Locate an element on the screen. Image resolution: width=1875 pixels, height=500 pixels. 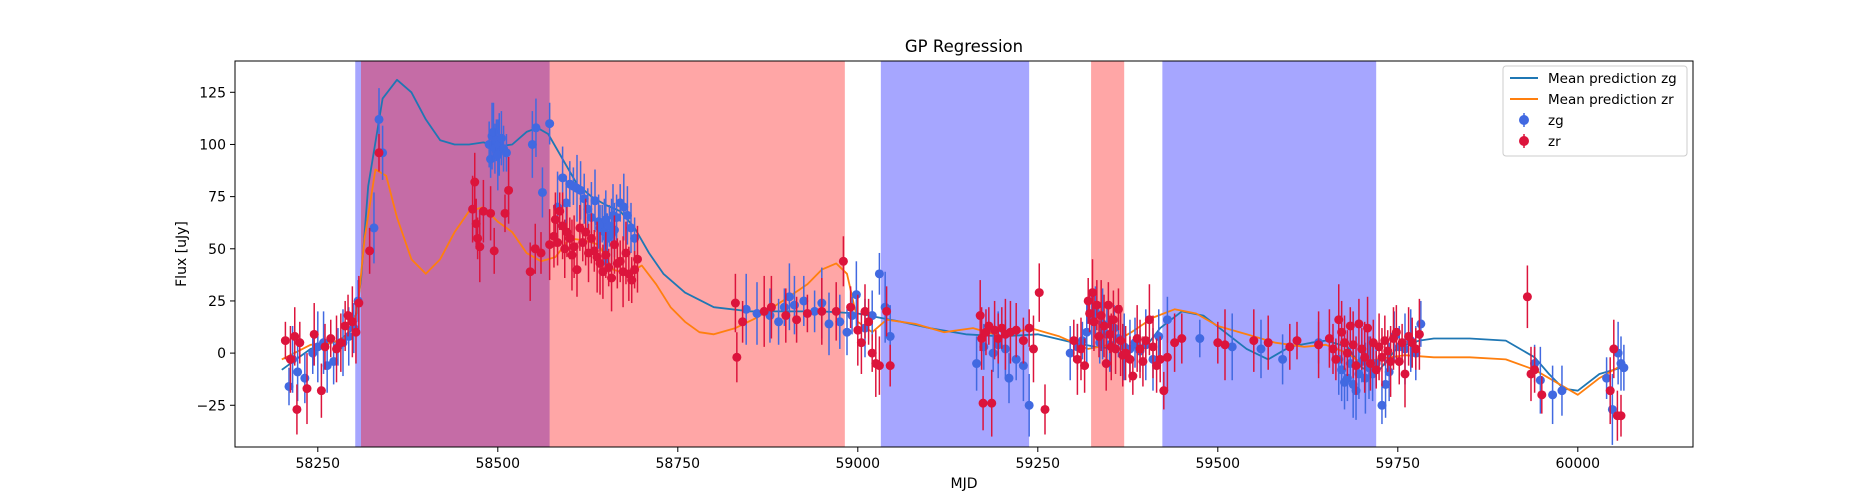
x-axis-label: MJD is located at coordinates (964, 484).